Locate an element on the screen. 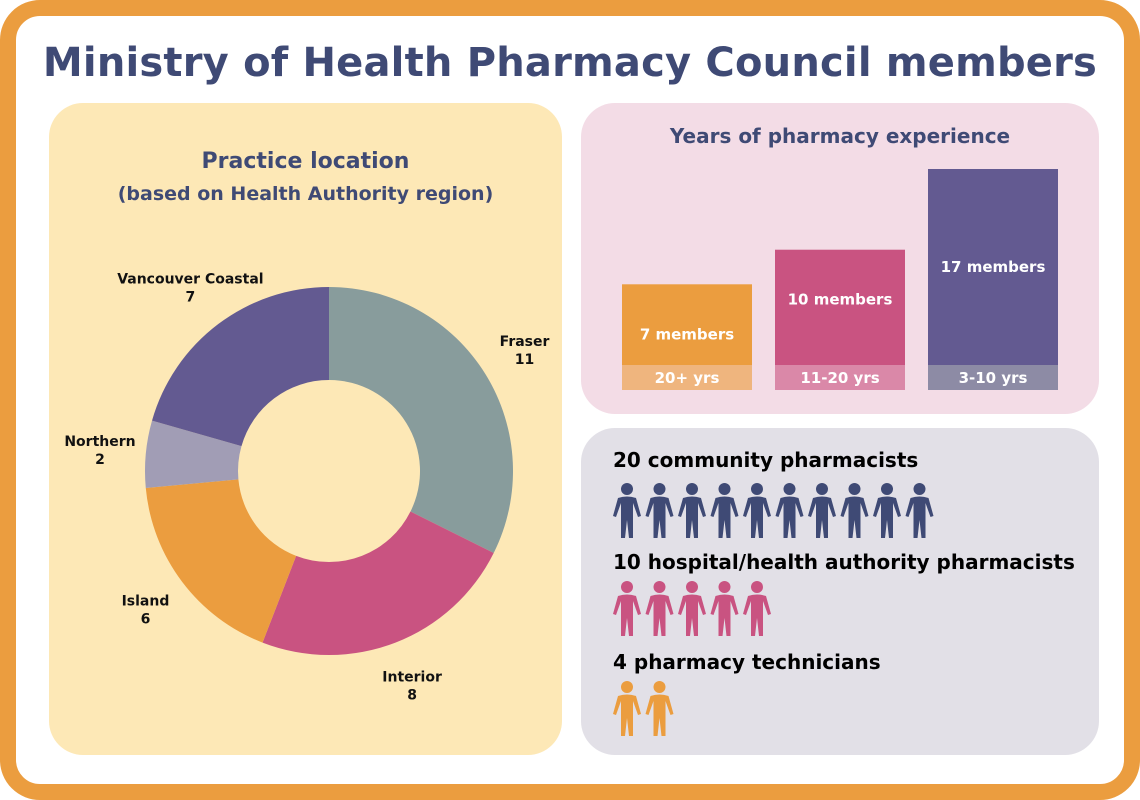  donut-label-vancouver-coastal: Vancouver Coastal is located at coordinates (190, 279).